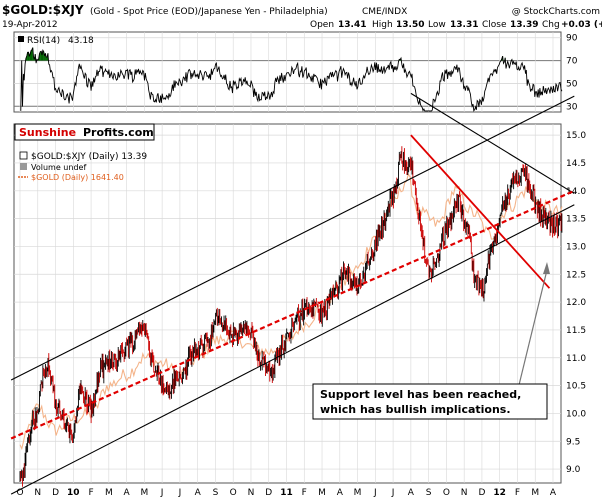  I want to click on high-value: 13.50, so click(410, 25).